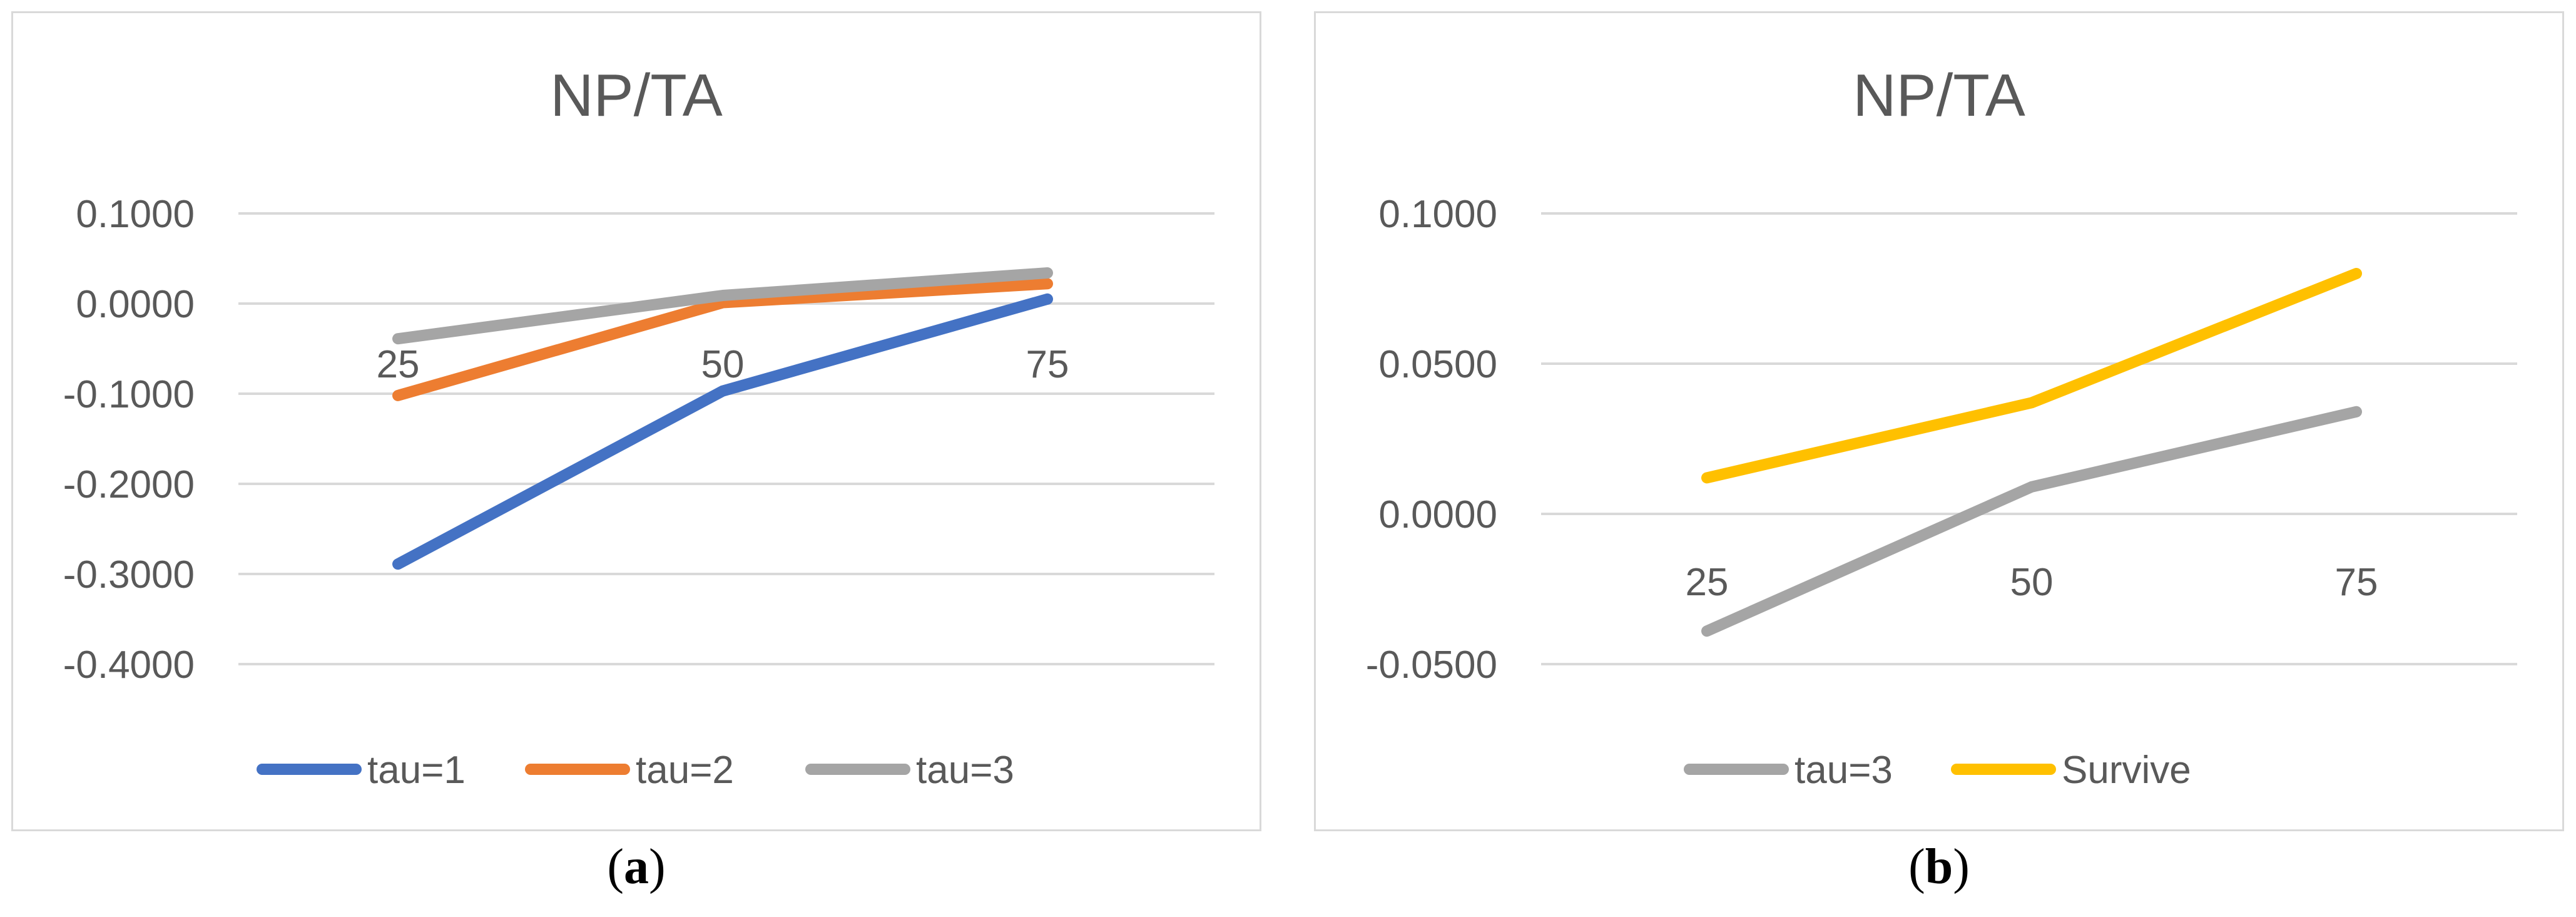 This screenshot has width=2576, height=917. Describe the element at coordinates (1431, 665) in the screenshot. I see `y-tick-label: -0.0500` at that location.